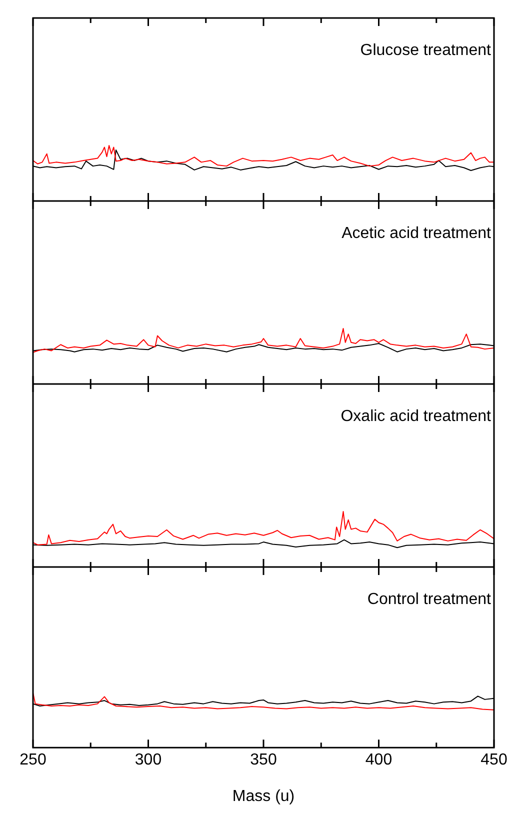  I want to click on x-tick-label: 350, so click(263, 760).